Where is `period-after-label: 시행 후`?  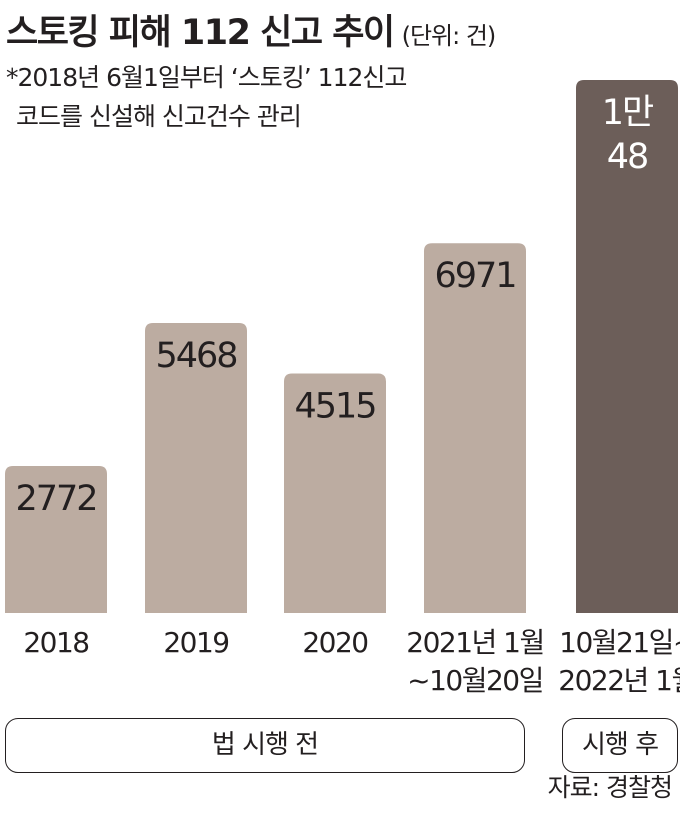 period-after-label: 시행 후 is located at coordinates (620, 745).